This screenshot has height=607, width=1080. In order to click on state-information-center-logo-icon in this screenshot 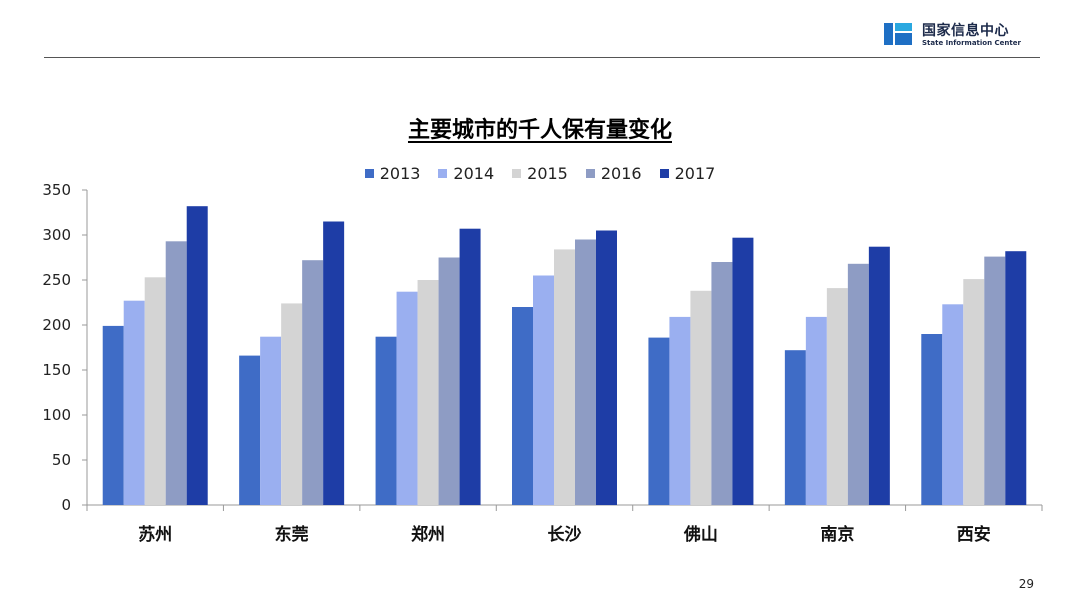, I will do `click(898, 34)`.